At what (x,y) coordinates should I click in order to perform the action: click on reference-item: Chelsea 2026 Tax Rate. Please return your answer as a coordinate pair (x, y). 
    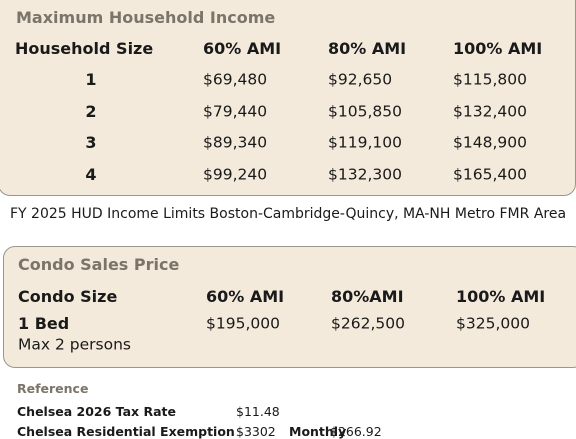
    Looking at the image, I should click on (96, 411).